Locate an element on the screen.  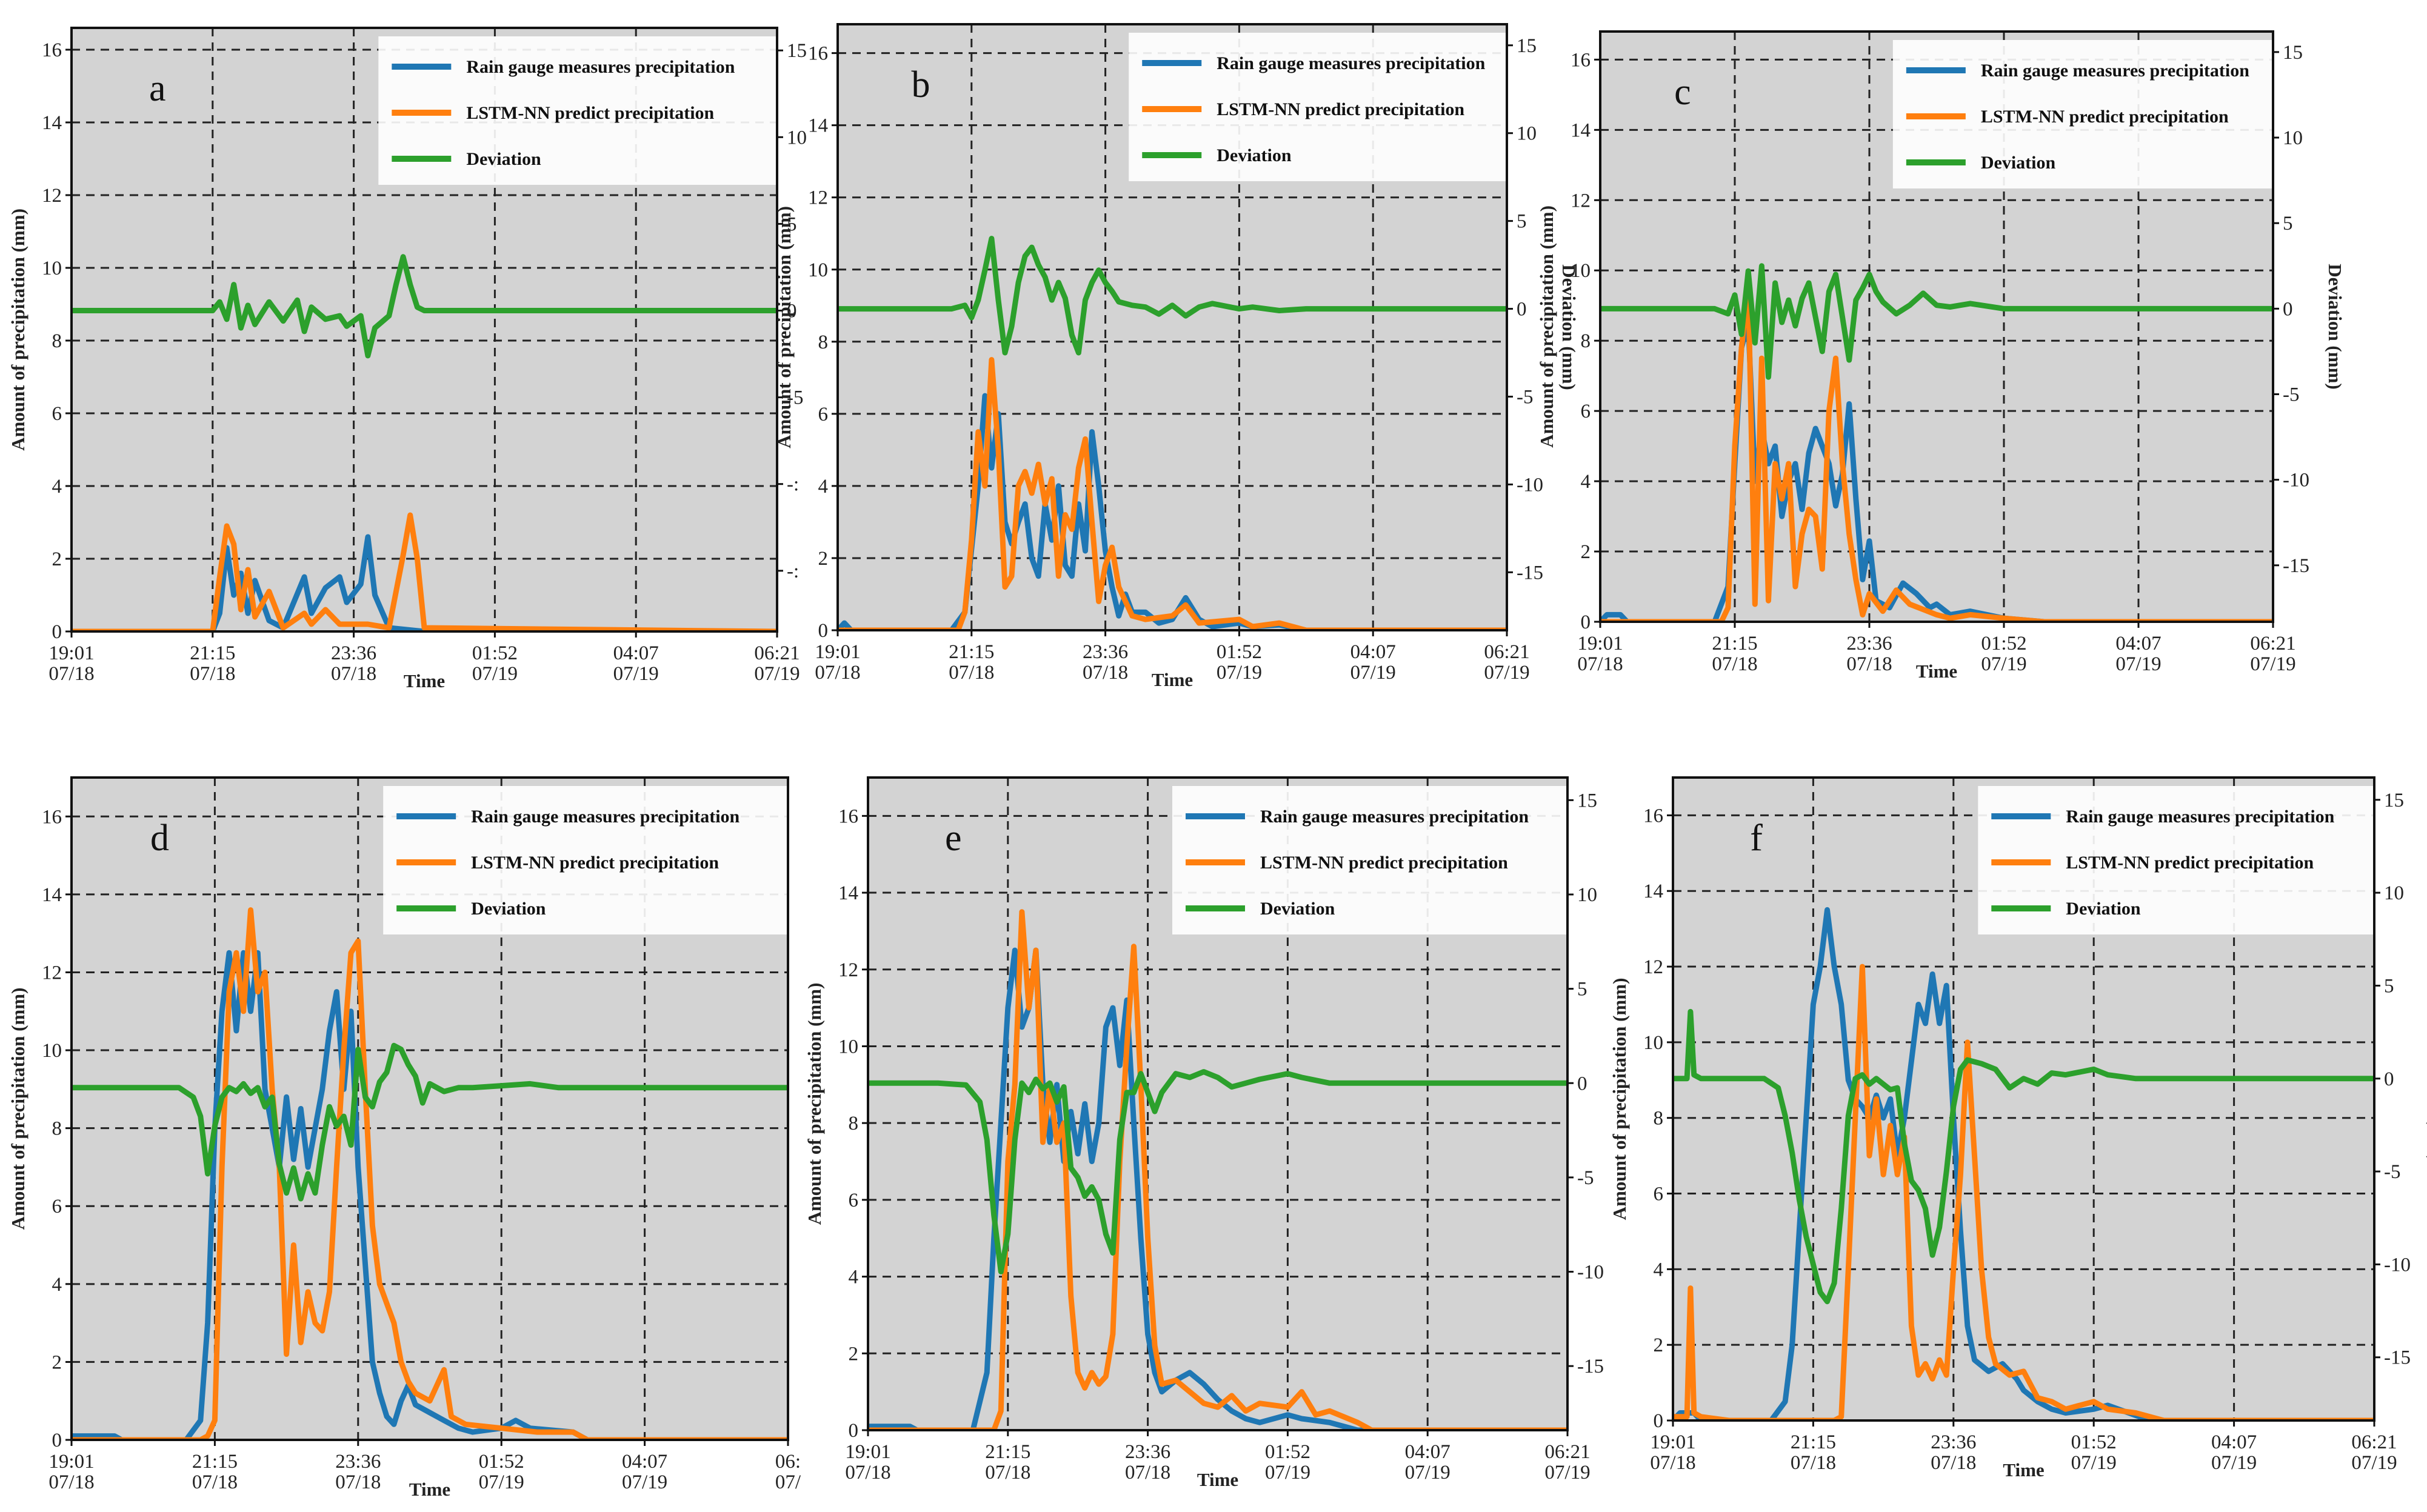
panel-label: c is located at coordinates (1682, 92).